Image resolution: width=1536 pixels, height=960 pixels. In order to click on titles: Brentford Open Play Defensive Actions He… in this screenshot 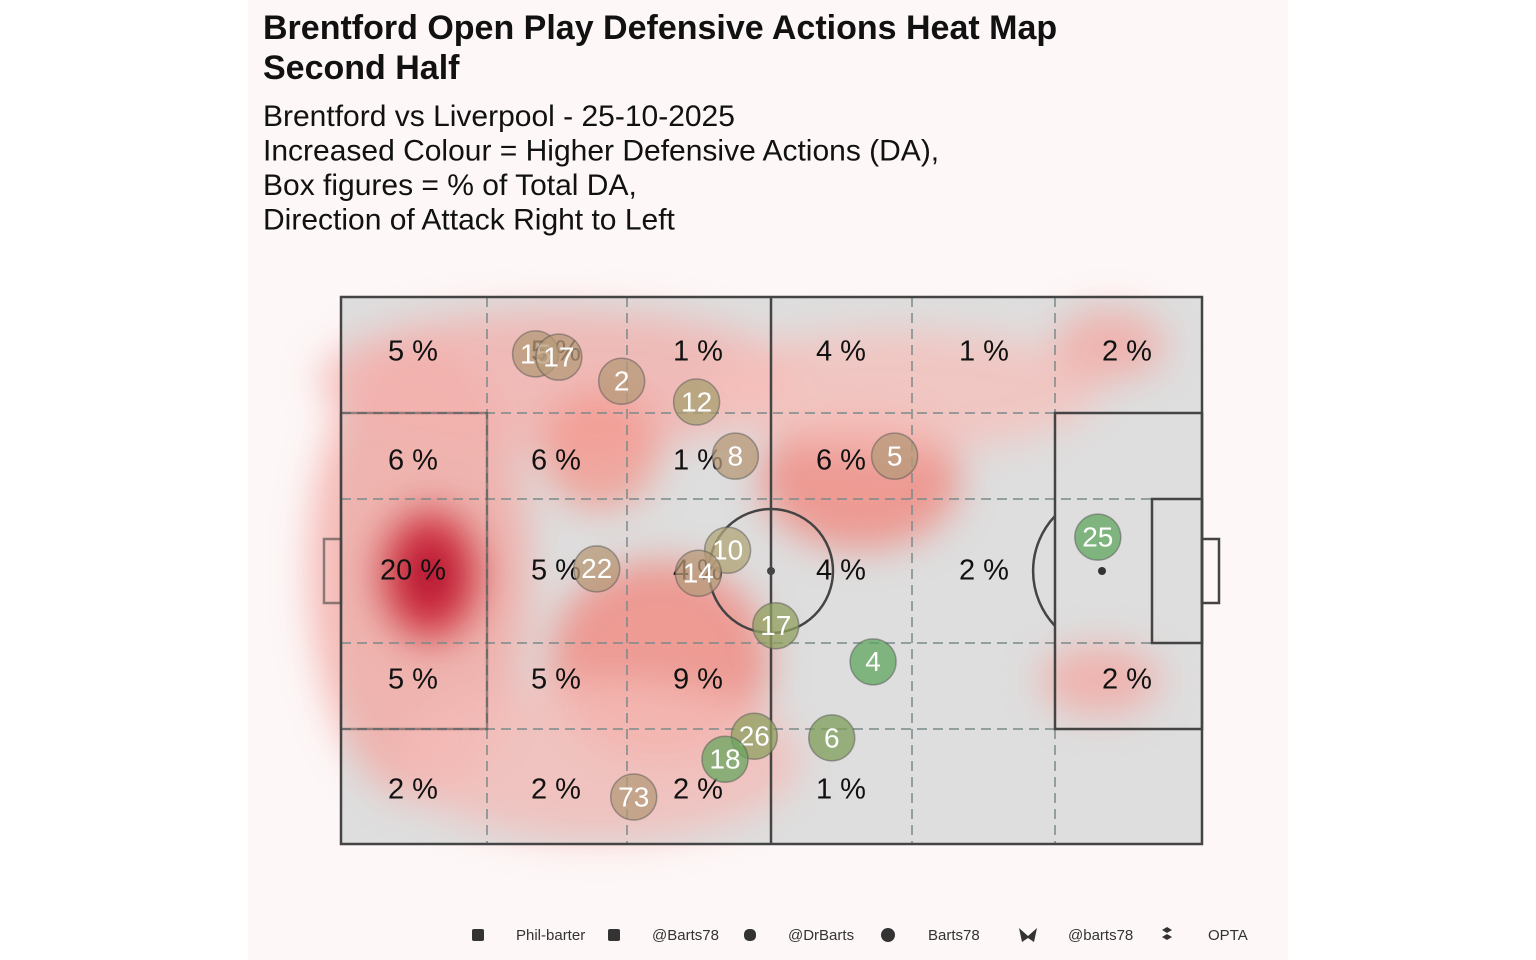, I will do `click(660, 122)`.